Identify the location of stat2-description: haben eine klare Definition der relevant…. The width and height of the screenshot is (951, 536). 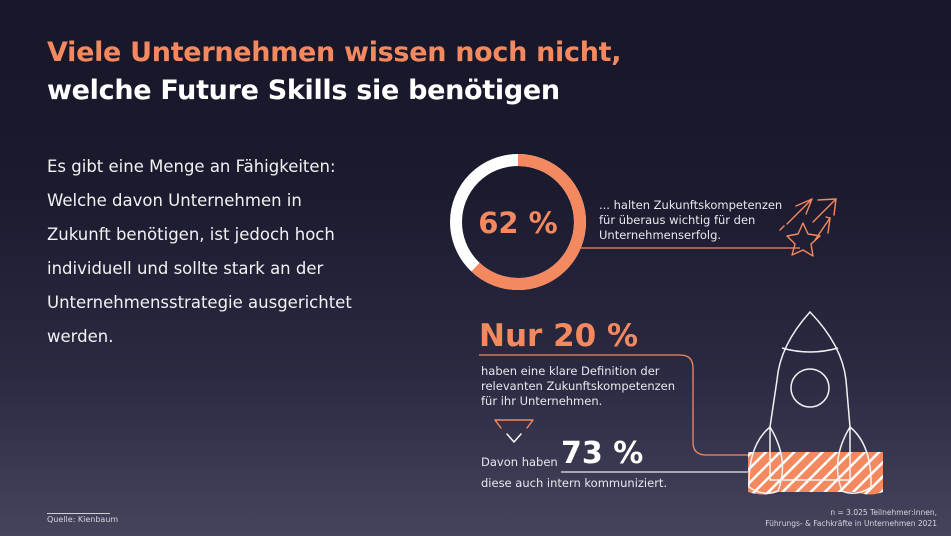
(578, 386).